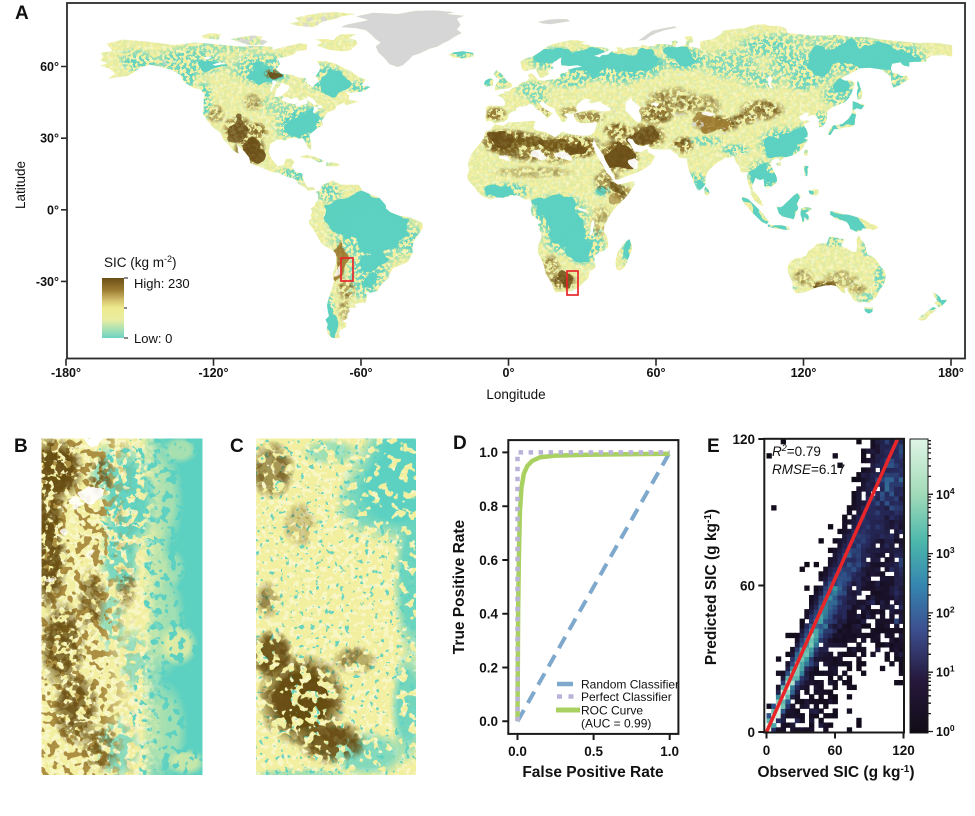 Image resolution: width=975 pixels, height=816 pixels. Describe the element at coordinates (835, 772) in the screenshot. I see `svg-text: Observed SIC (g kg-1)` at that location.